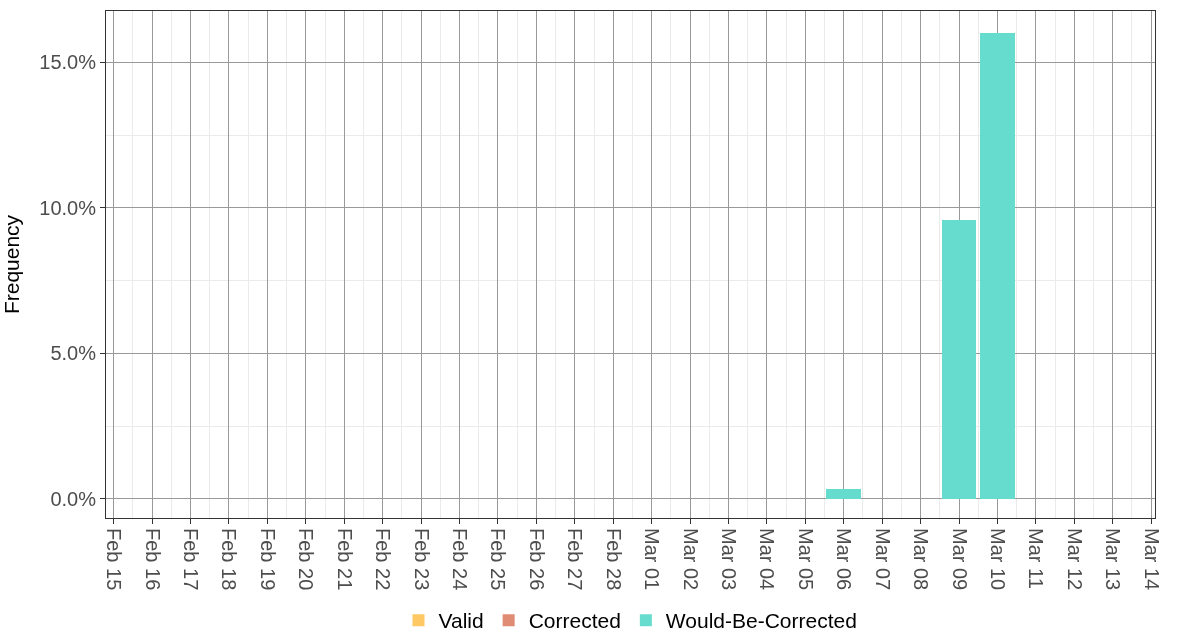 The image size is (1177, 641). What do you see at coordinates (73, 498) in the screenshot?
I see `y-tick-label: 0.0%` at bounding box center [73, 498].